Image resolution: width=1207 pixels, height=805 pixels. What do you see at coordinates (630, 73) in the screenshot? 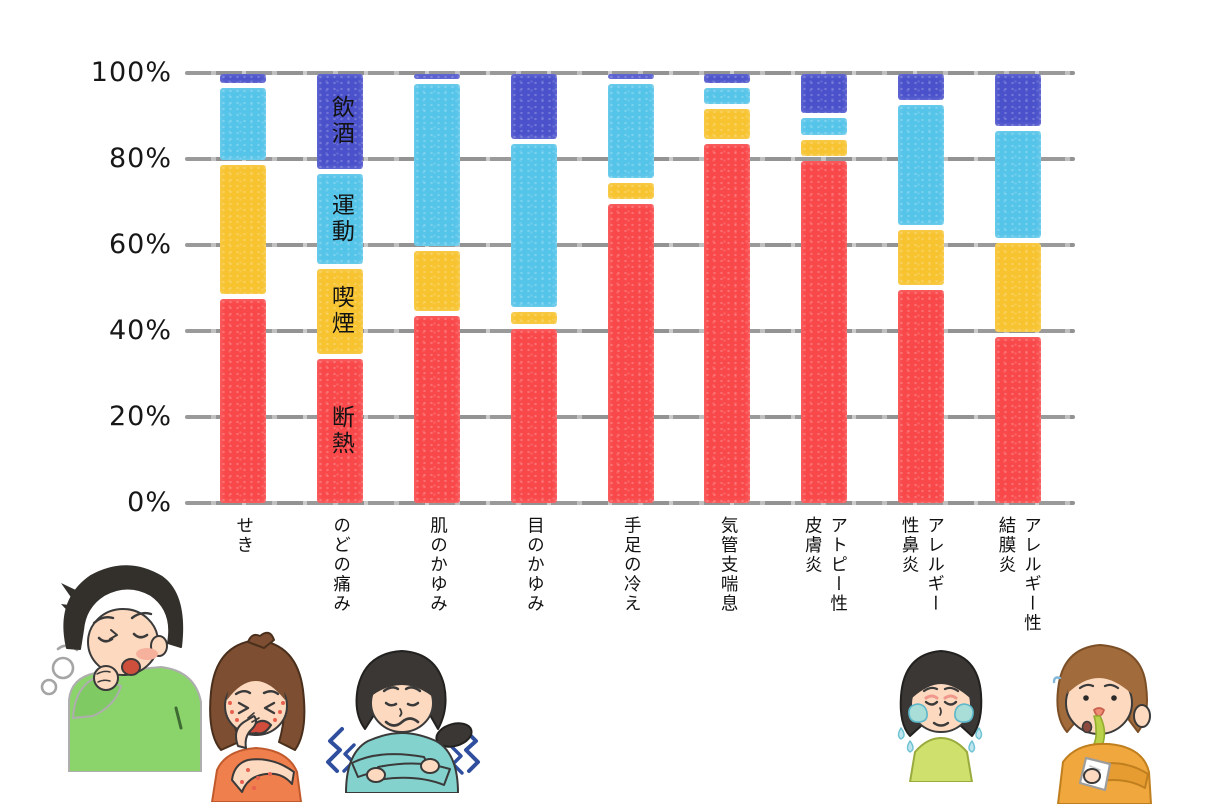
I see `gridline` at bounding box center [630, 73].